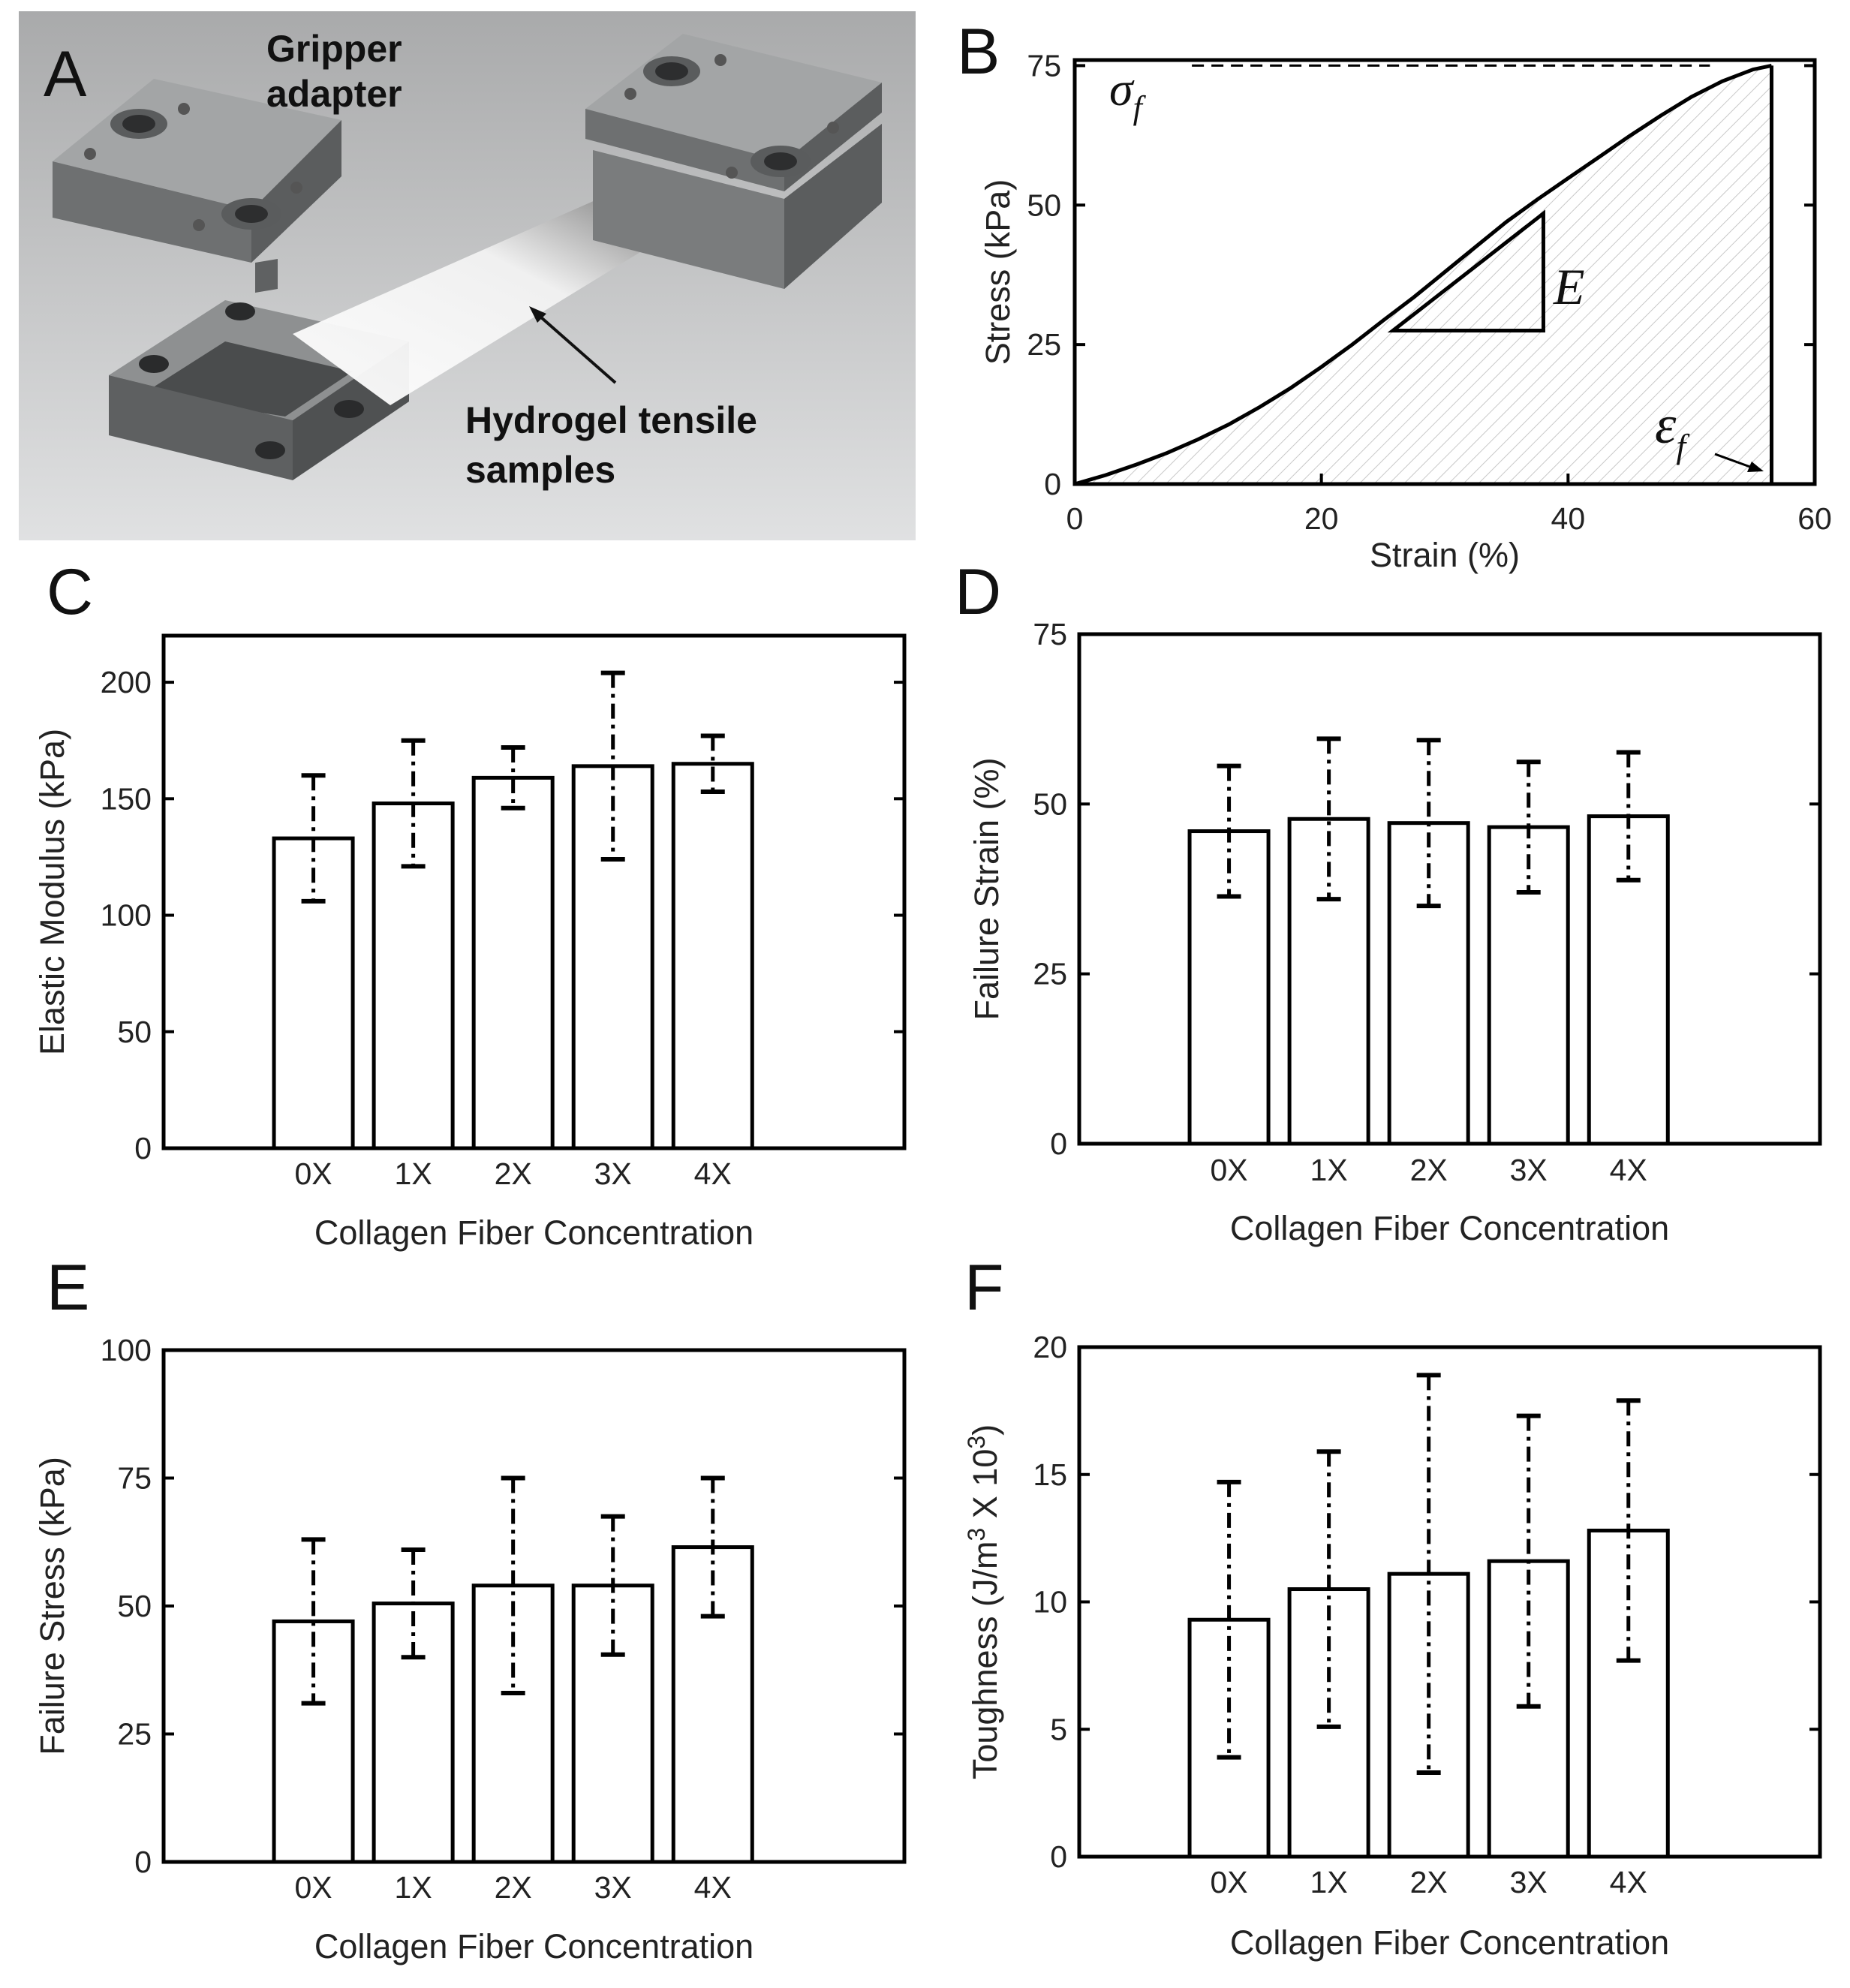  I want to click on modulus-e-label: E, so click(1569, 286).